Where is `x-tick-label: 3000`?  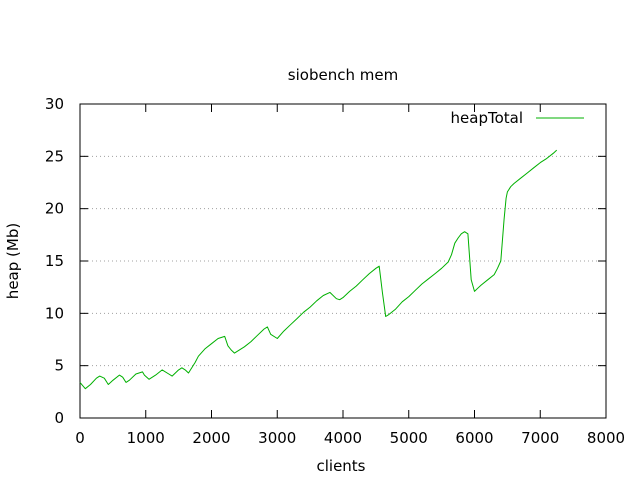
x-tick-label: 3000 is located at coordinates (277, 438).